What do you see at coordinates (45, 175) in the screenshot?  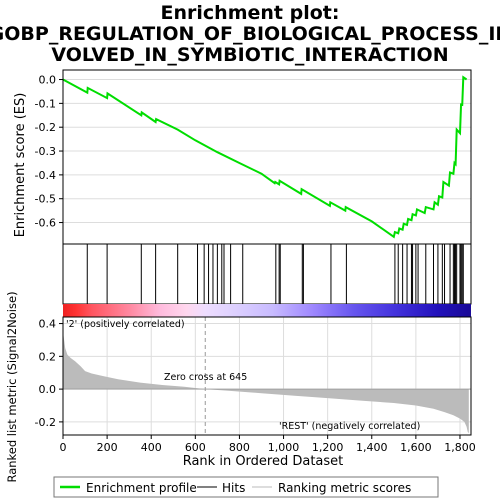 I see `es-tick-label: -0.4` at bounding box center [45, 175].